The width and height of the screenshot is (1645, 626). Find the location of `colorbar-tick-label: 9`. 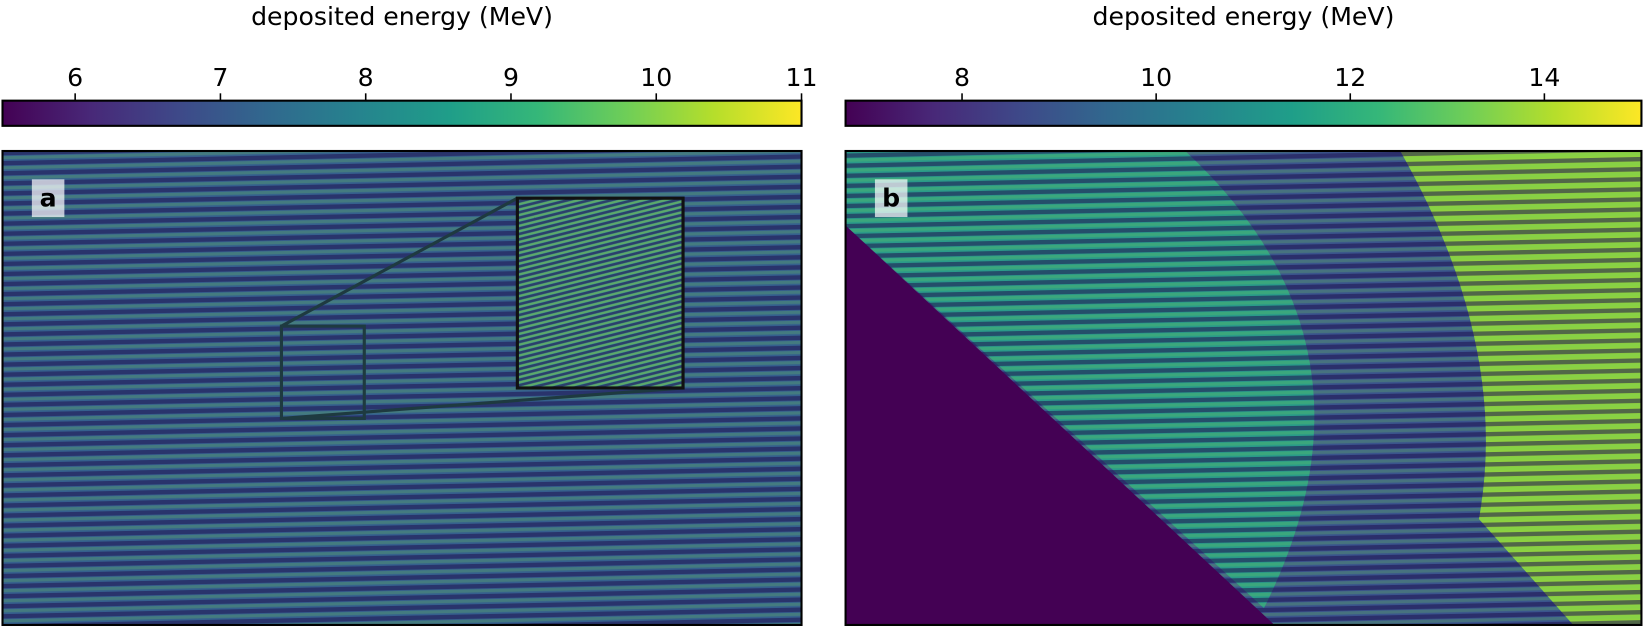

colorbar-tick-label: 9 is located at coordinates (511, 77).